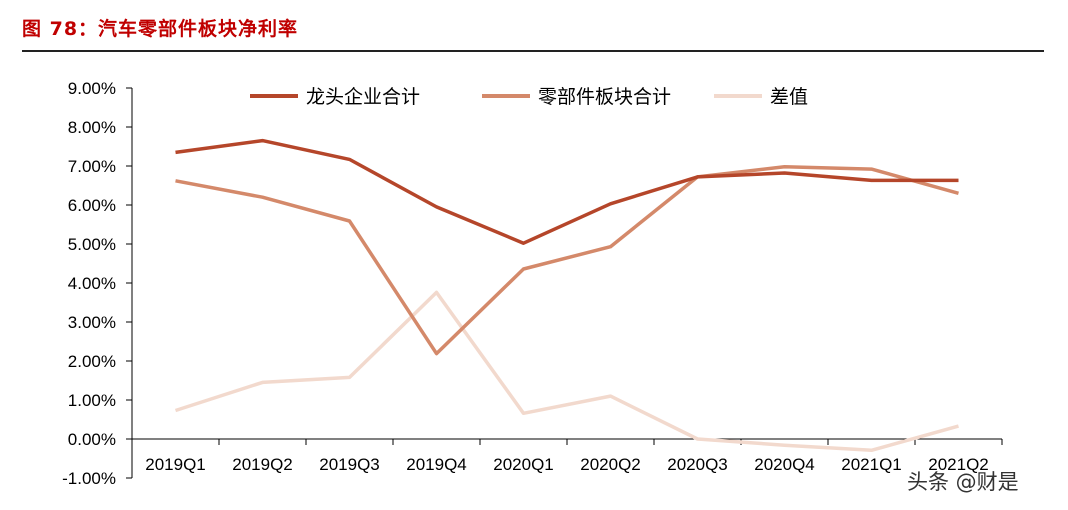 This screenshot has width=1068, height=510. Describe the element at coordinates (610, 464) in the screenshot. I see `x-tick-label: 2020Q2` at that location.